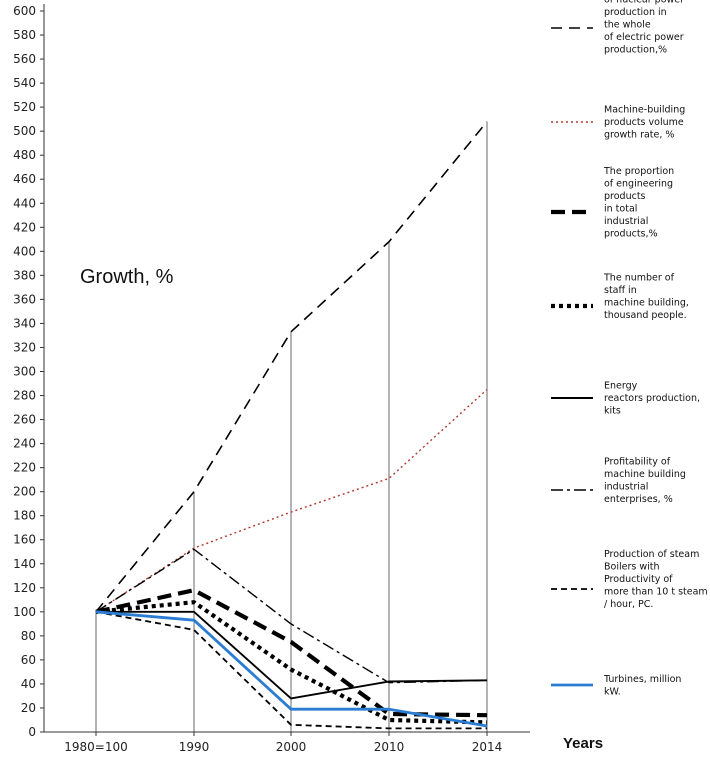 The width and height of the screenshot is (710, 768). I want to click on y-tick-label: 520, so click(24, 107).